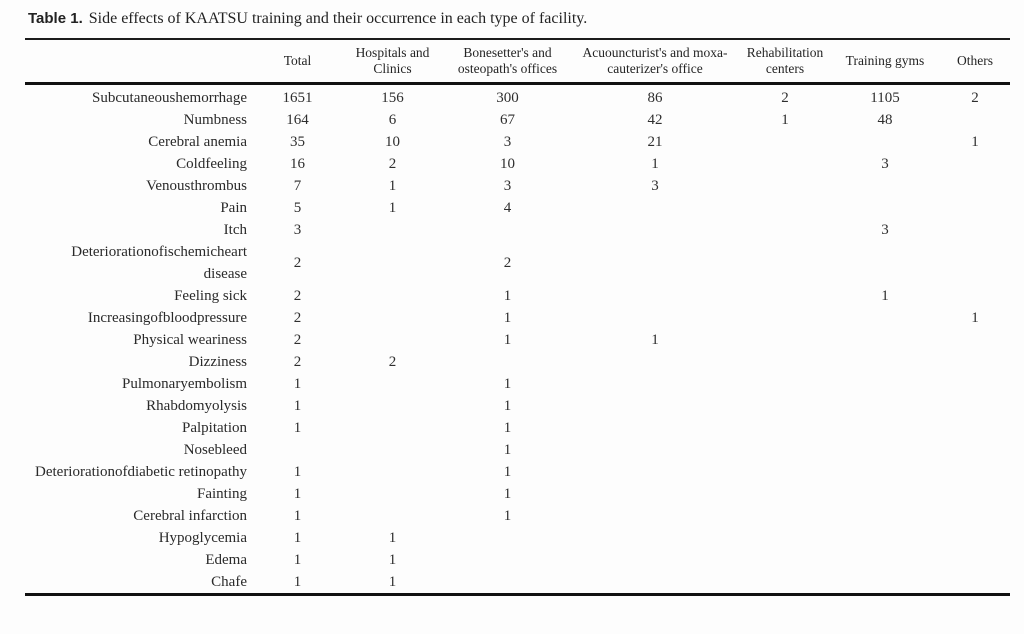 This screenshot has width=1024, height=634. I want to click on table-row: Feeling sick 2 1 1, so click(517, 296).